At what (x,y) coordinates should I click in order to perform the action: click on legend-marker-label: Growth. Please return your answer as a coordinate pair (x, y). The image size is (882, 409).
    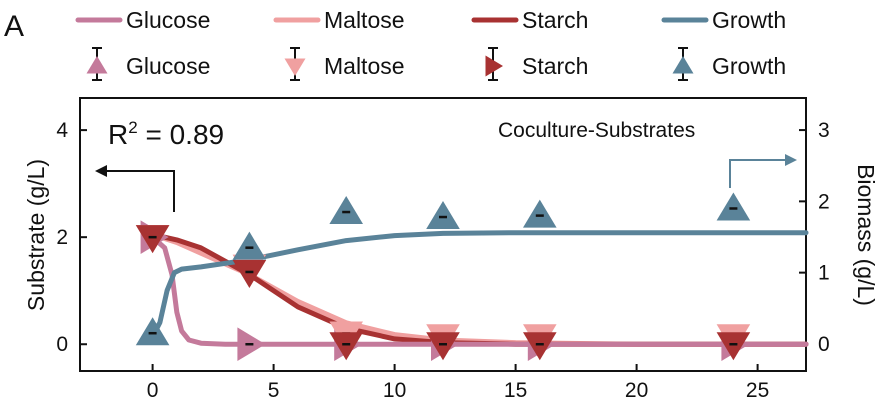
    Looking at the image, I should click on (749, 66).